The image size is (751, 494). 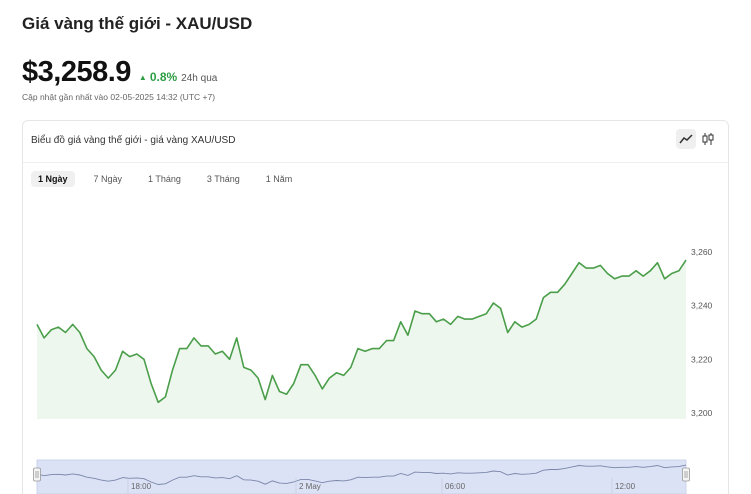 I want to click on y-tick-label: 3,220, so click(x=702, y=359).